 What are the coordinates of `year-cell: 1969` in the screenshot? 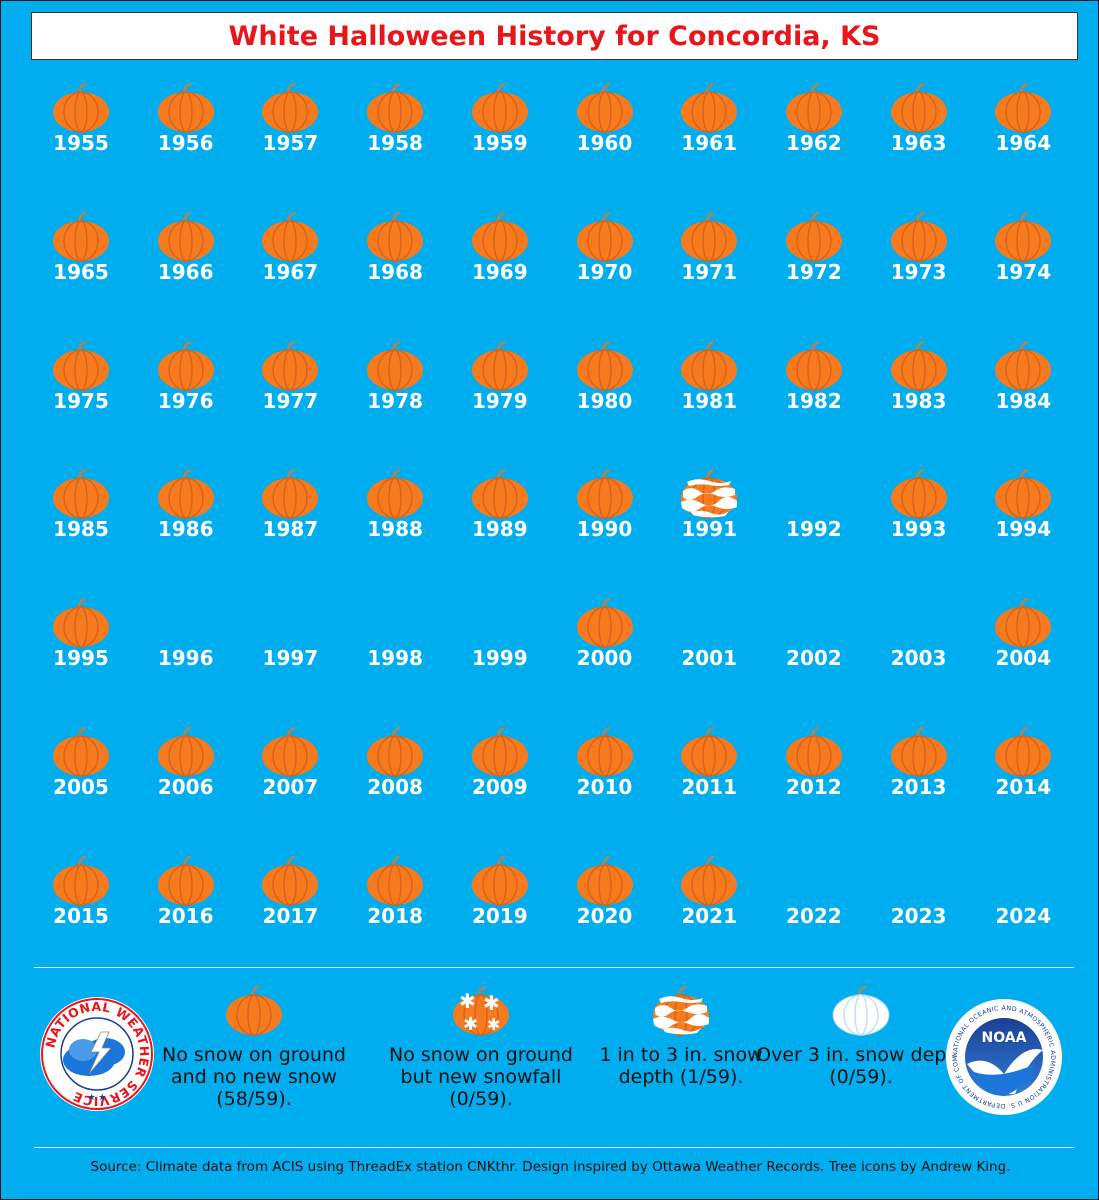 It's located at (500, 266).